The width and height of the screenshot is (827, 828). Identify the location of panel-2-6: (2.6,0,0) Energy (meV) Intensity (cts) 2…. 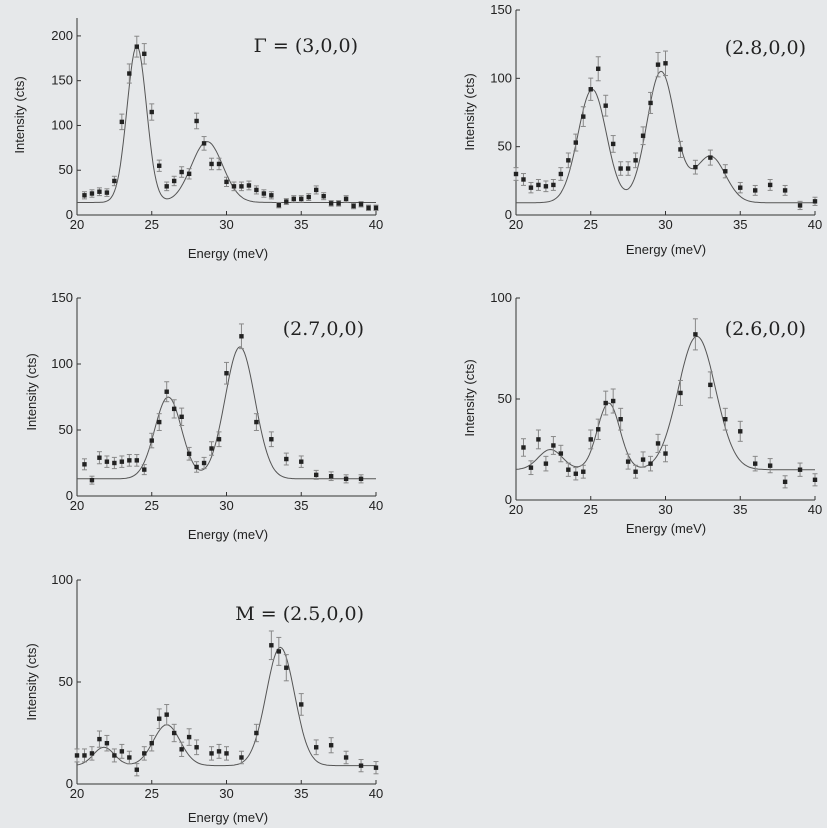
(642, 413).